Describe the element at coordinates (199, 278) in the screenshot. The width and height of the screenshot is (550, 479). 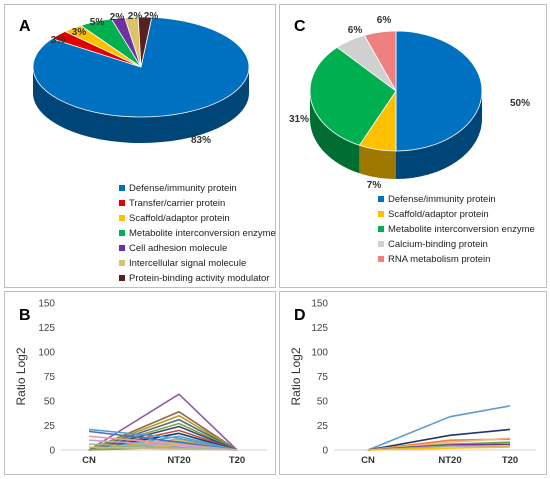
I see `legend-label-6: Protein-binding activity modulator` at that location.